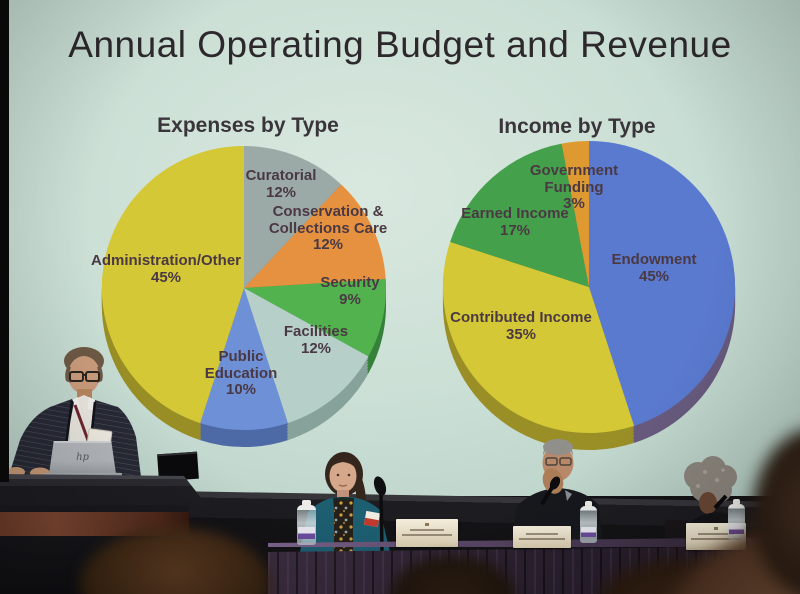 The width and height of the screenshot is (800, 594). Describe the element at coordinates (547, 495) in the screenshot. I see `table-microphone` at that location.